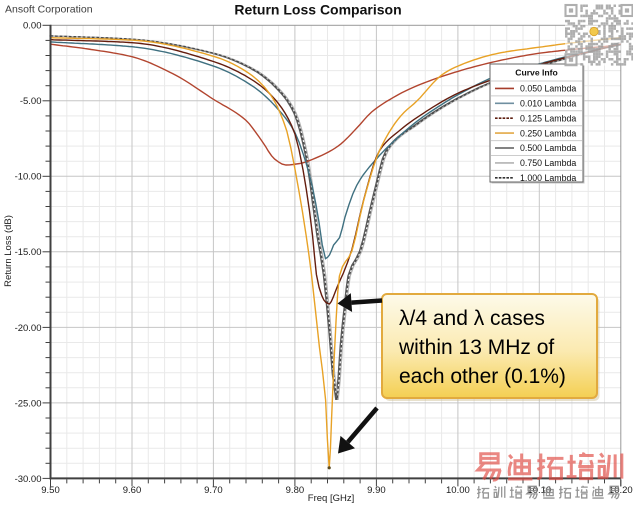  I want to click on svg-text: 0.125 Lambda, so click(548, 118).